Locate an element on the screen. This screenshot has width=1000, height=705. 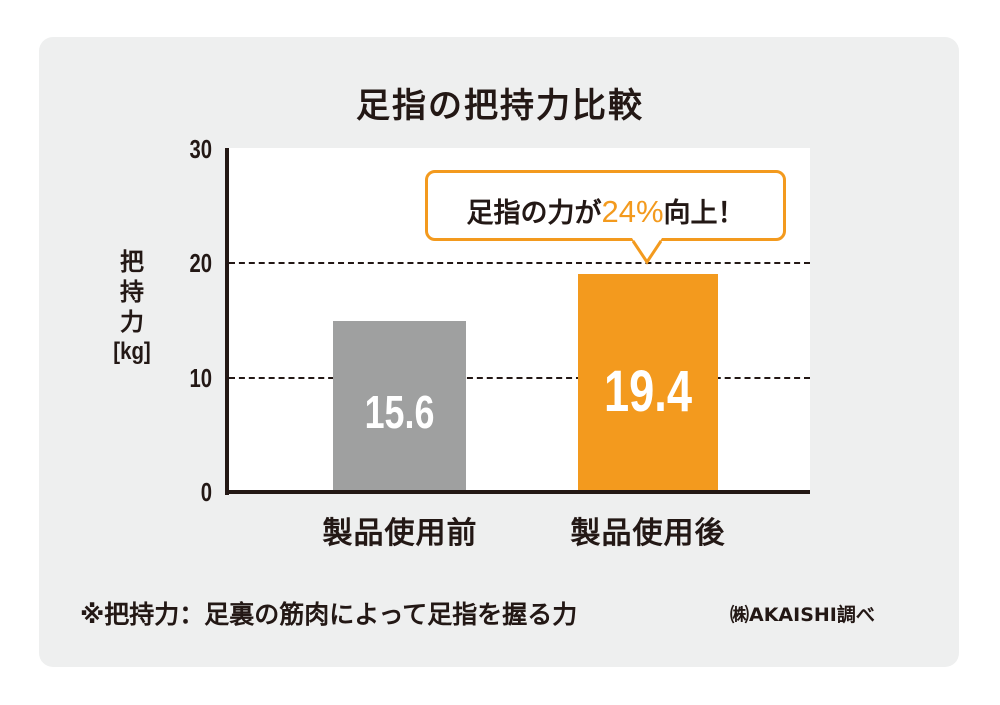
y-axis-label: 把 持 力 [kg] is located at coordinates (132, 307).